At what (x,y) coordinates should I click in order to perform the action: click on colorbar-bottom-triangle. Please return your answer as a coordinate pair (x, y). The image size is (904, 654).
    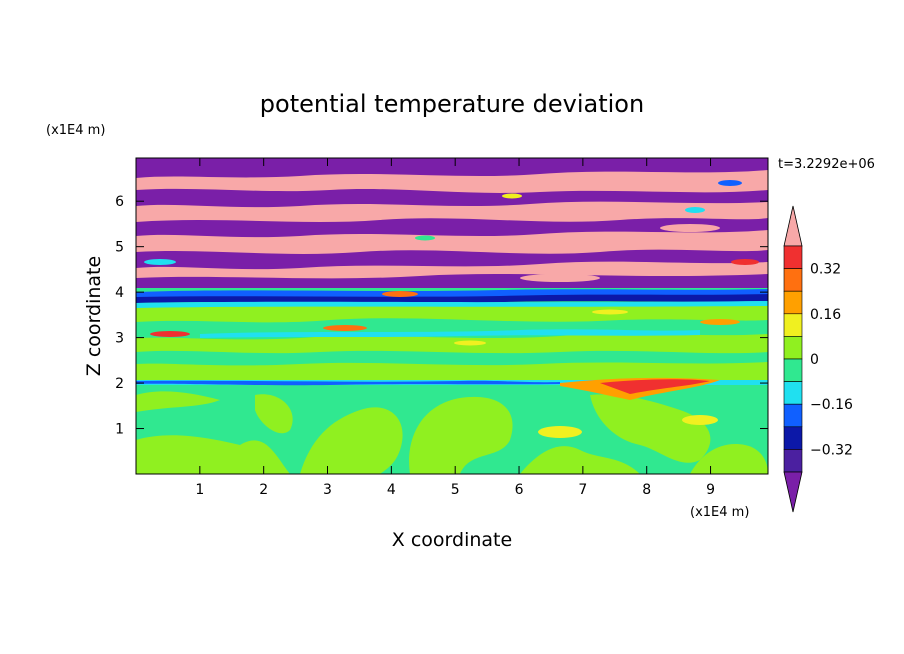
    Looking at the image, I should click on (793, 492).